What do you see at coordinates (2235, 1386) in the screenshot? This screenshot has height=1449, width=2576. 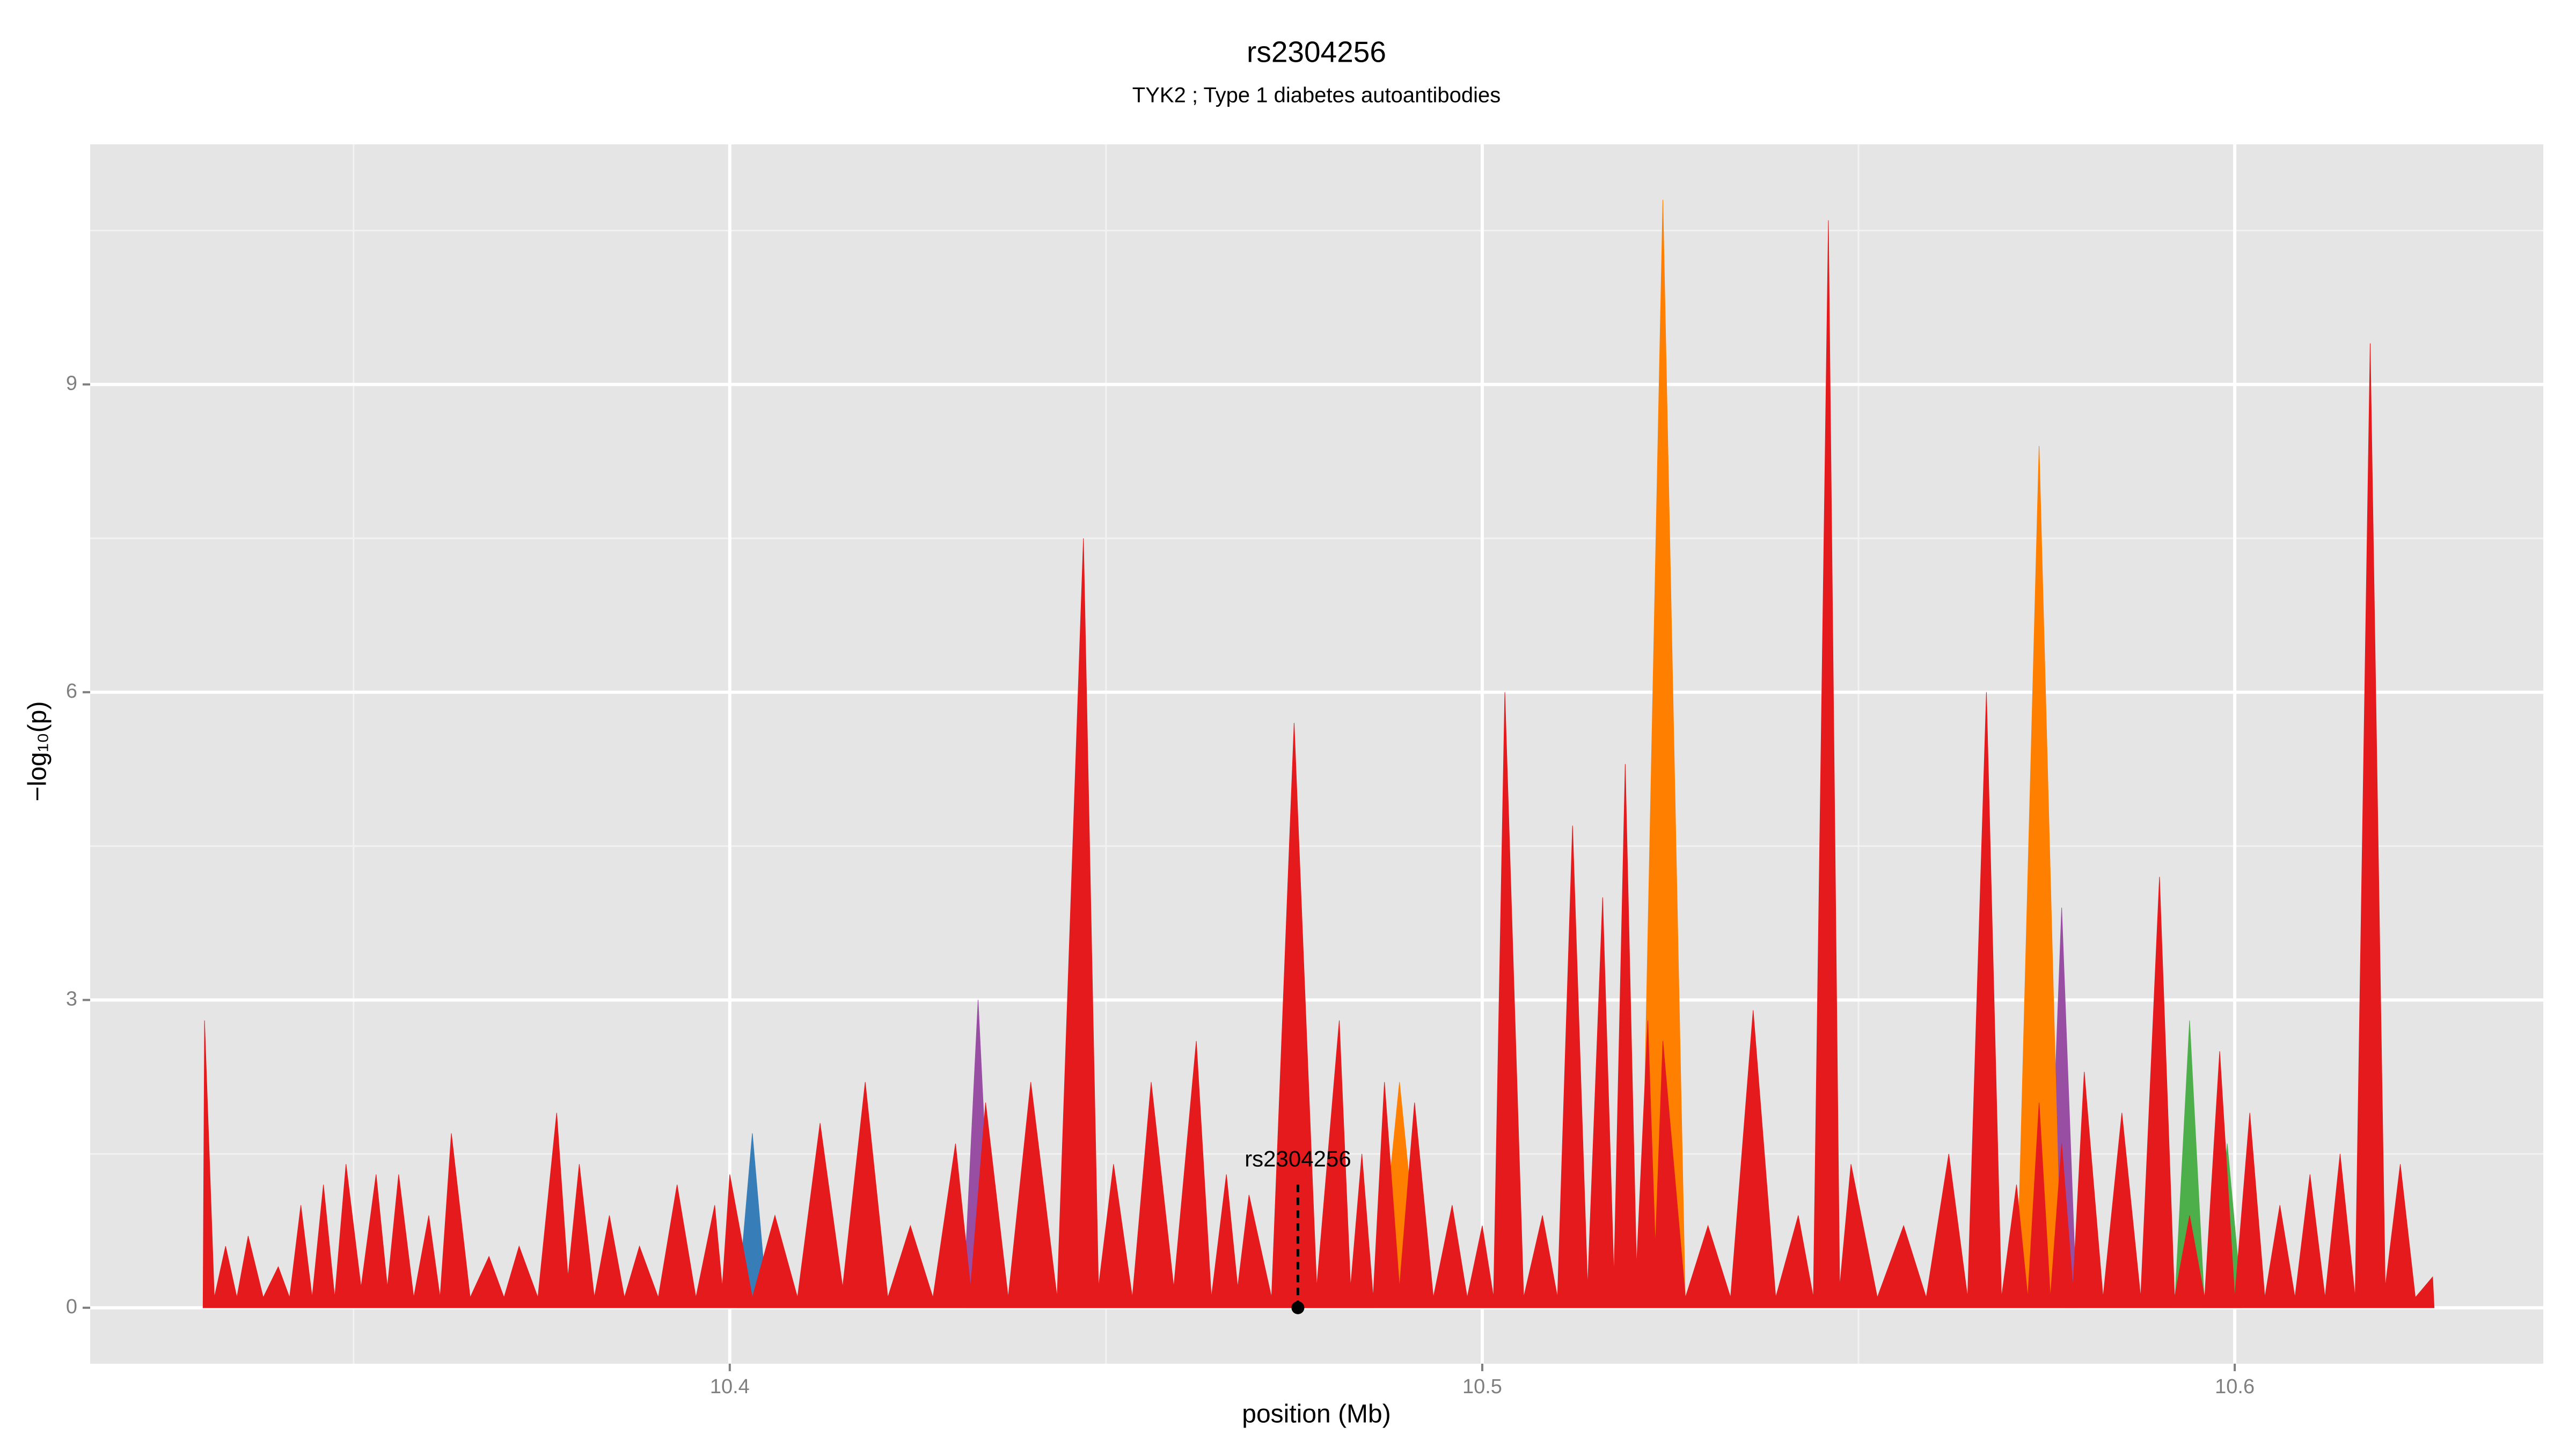 I see `x-tick-label: 10.6` at bounding box center [2235, 1386].